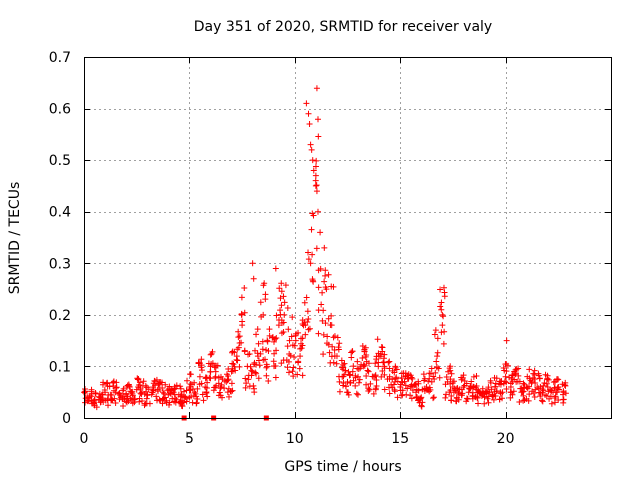 This screenshot has width=640, height=480. I want to click on x-axis-label: GPS time / hours, so click(342, 467).